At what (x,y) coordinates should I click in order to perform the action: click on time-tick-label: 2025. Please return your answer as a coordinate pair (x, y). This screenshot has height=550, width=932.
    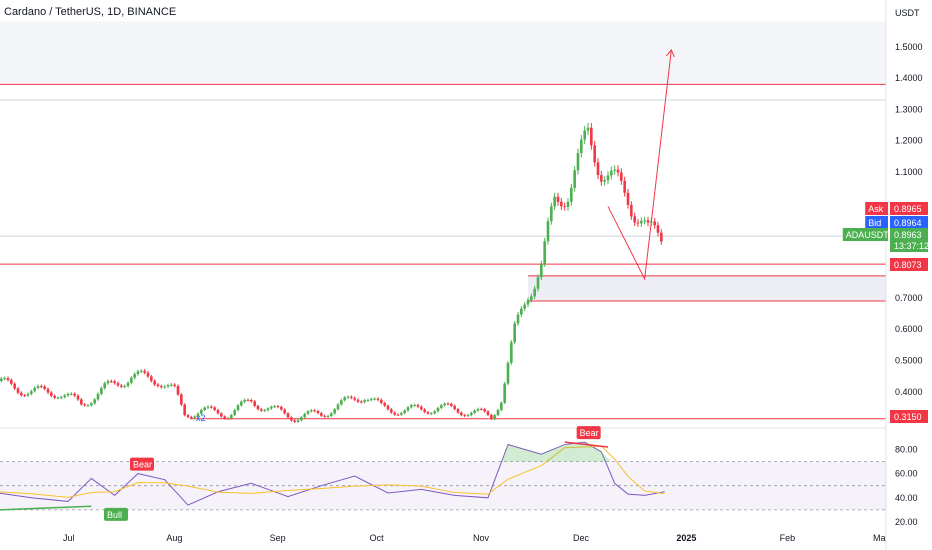
    Looking at the image, I should click on (686, 538).